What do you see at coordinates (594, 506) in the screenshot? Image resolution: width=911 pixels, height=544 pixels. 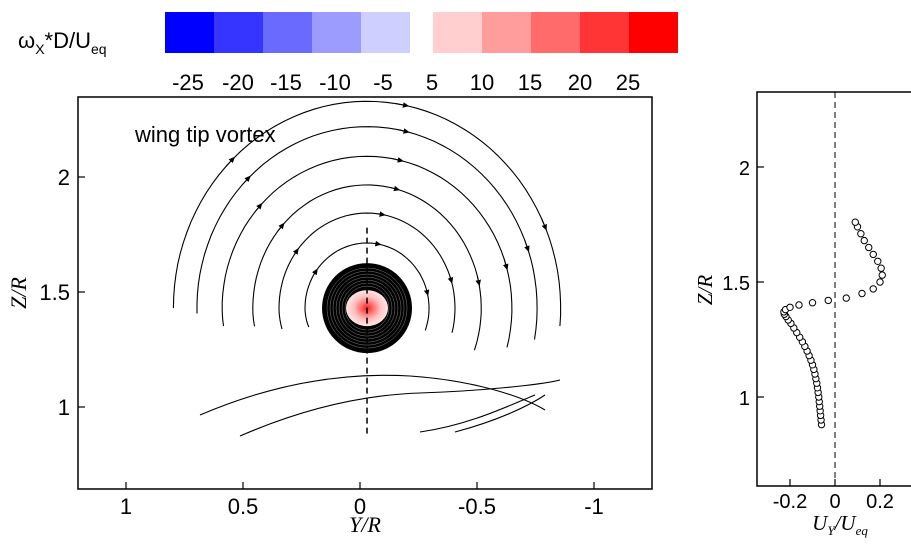 I see `x-tick-label: -1` at bounding box center [594, 506].